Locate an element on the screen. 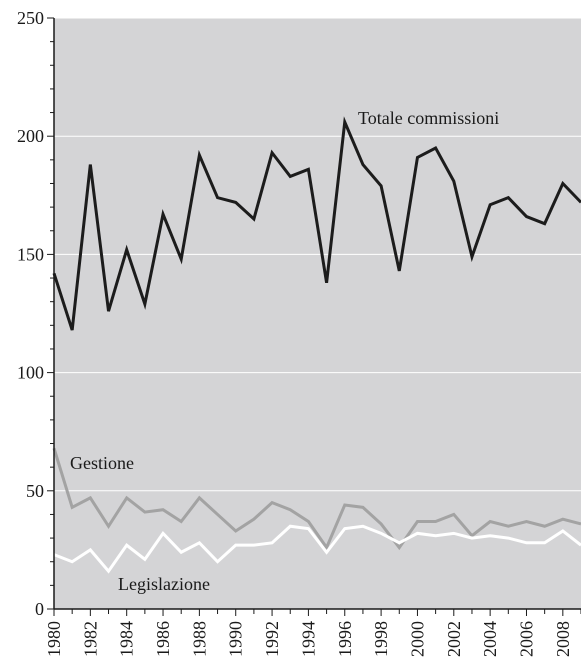 This screenshot has width=581, height=666. x-tick-label-2002: 2002 is located at coordinates (454, 639).